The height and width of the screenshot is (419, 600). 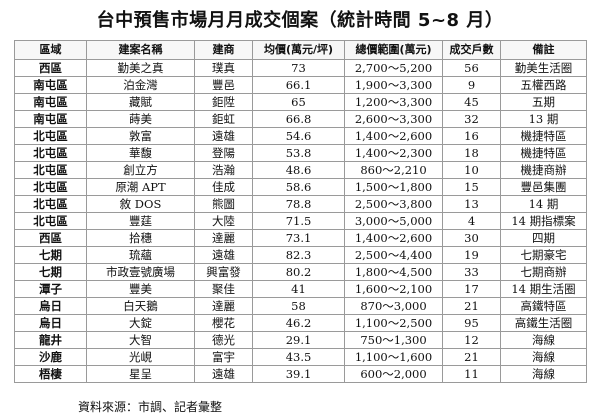 What do you see at coordinates (543, 136) in the screenshot?
I see `cell-remarks: 機捷特區` at bounding box center [543, 136].